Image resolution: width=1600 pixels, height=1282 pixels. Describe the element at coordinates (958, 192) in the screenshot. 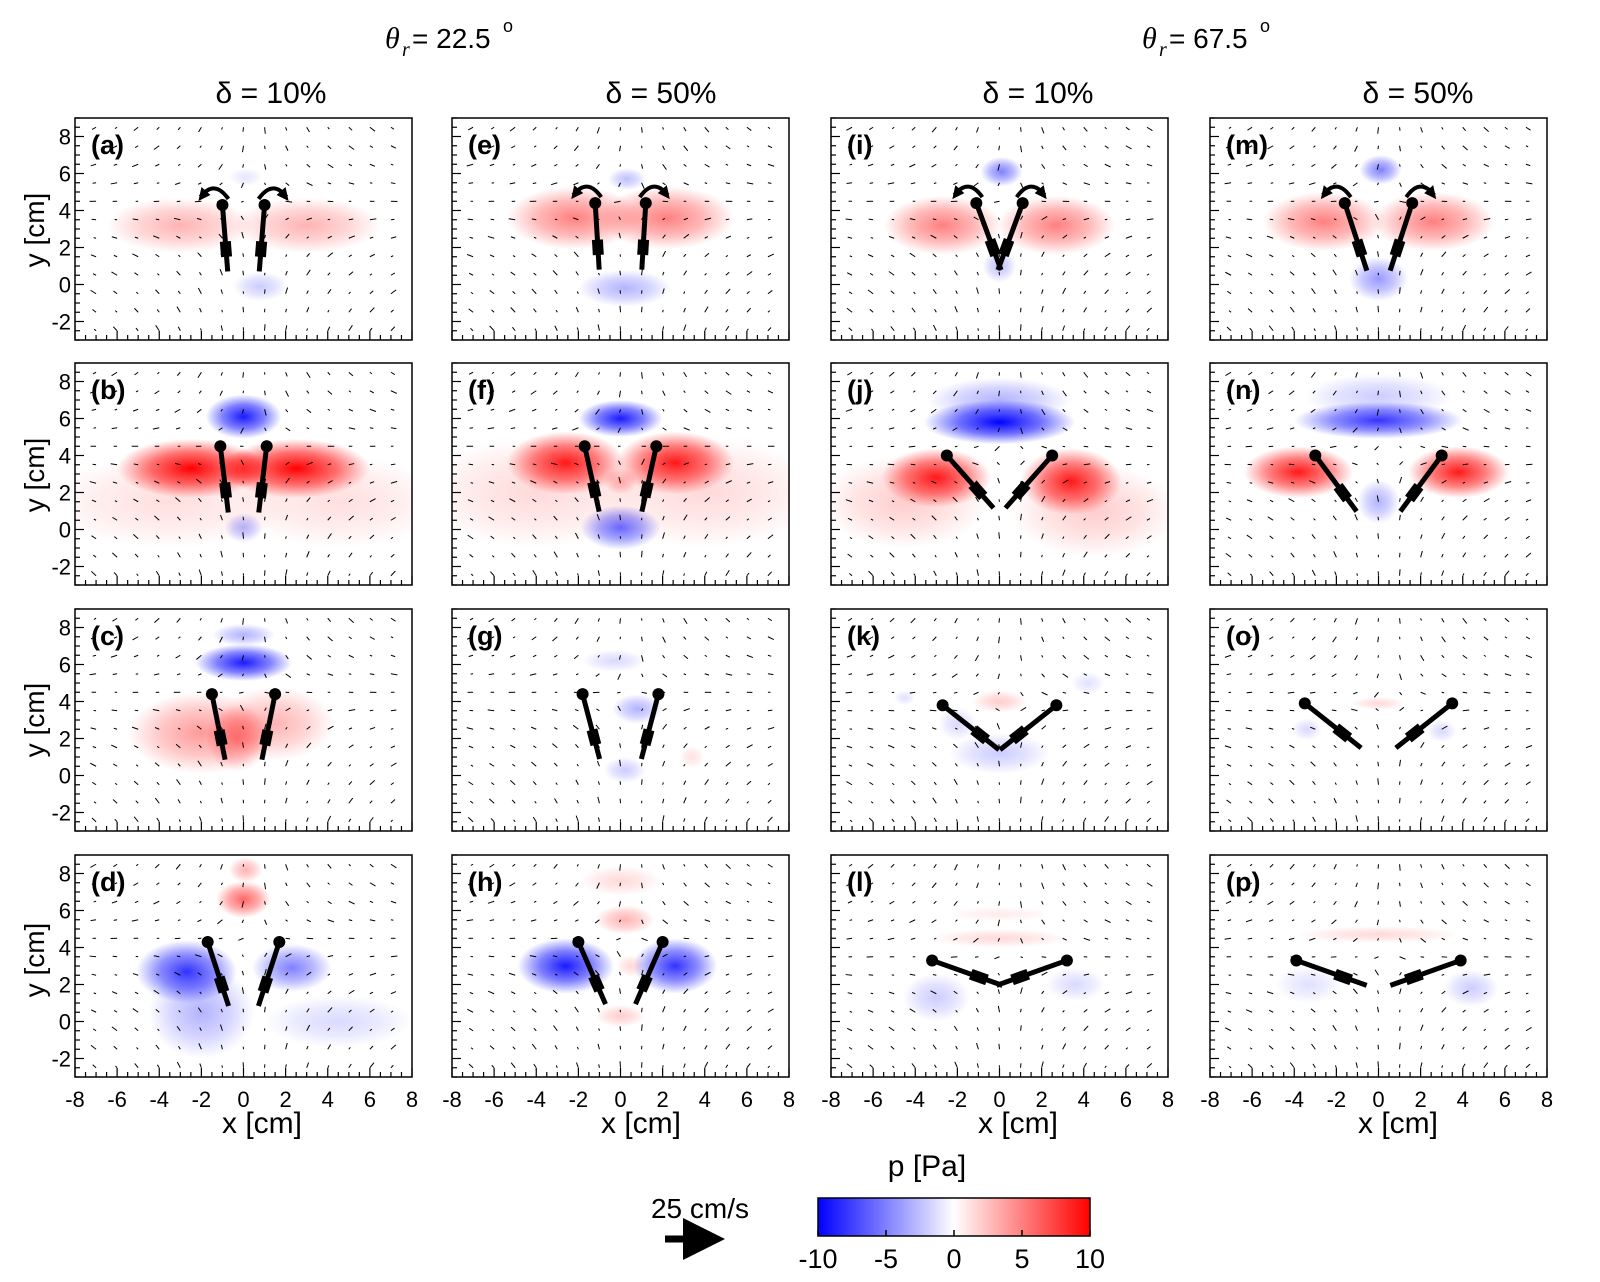

I see `rotation-arrowhead` at that location.